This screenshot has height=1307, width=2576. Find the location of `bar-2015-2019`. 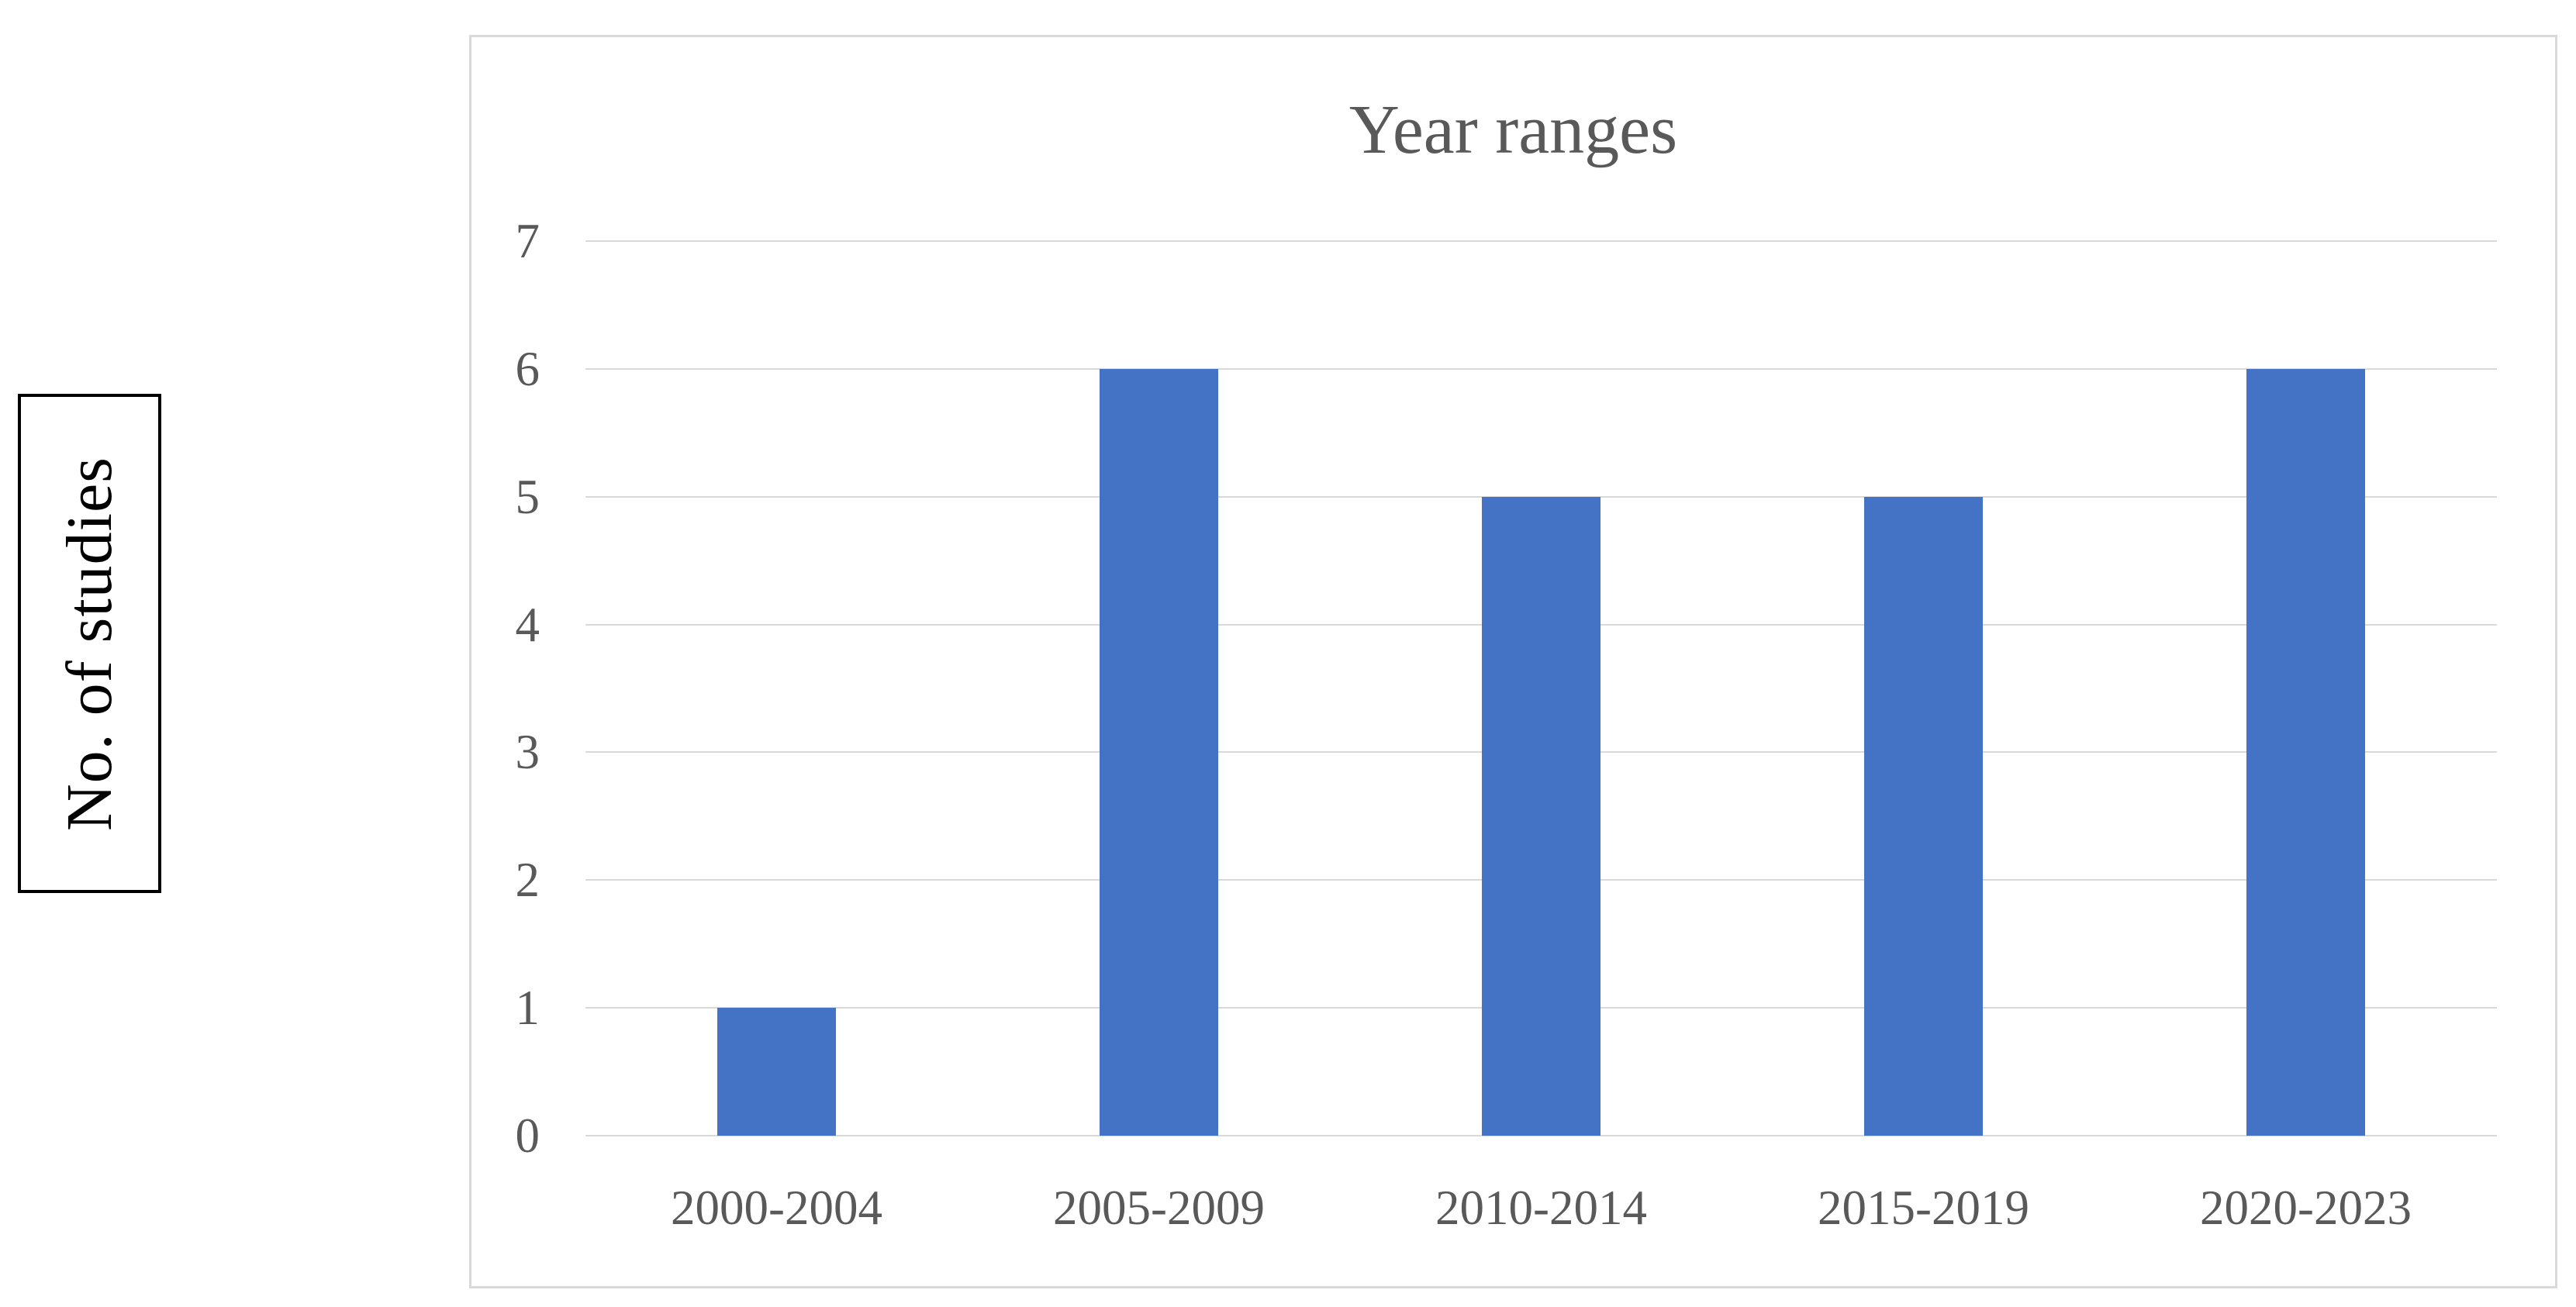

bar-2015-2019 is located at coordinates (1924, 816).